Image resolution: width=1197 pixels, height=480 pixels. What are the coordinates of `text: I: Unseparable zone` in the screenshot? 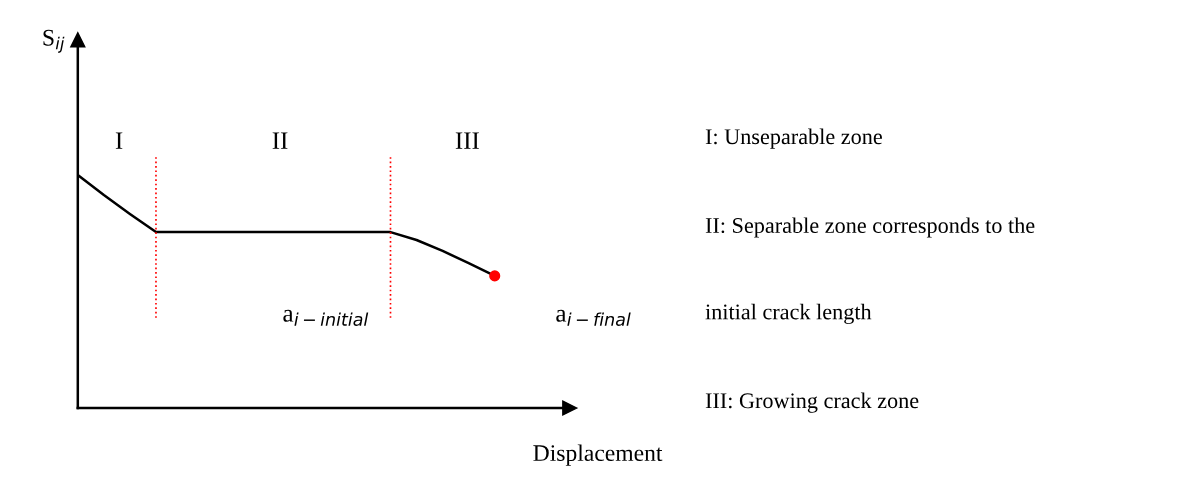 It's located at (793, 138).